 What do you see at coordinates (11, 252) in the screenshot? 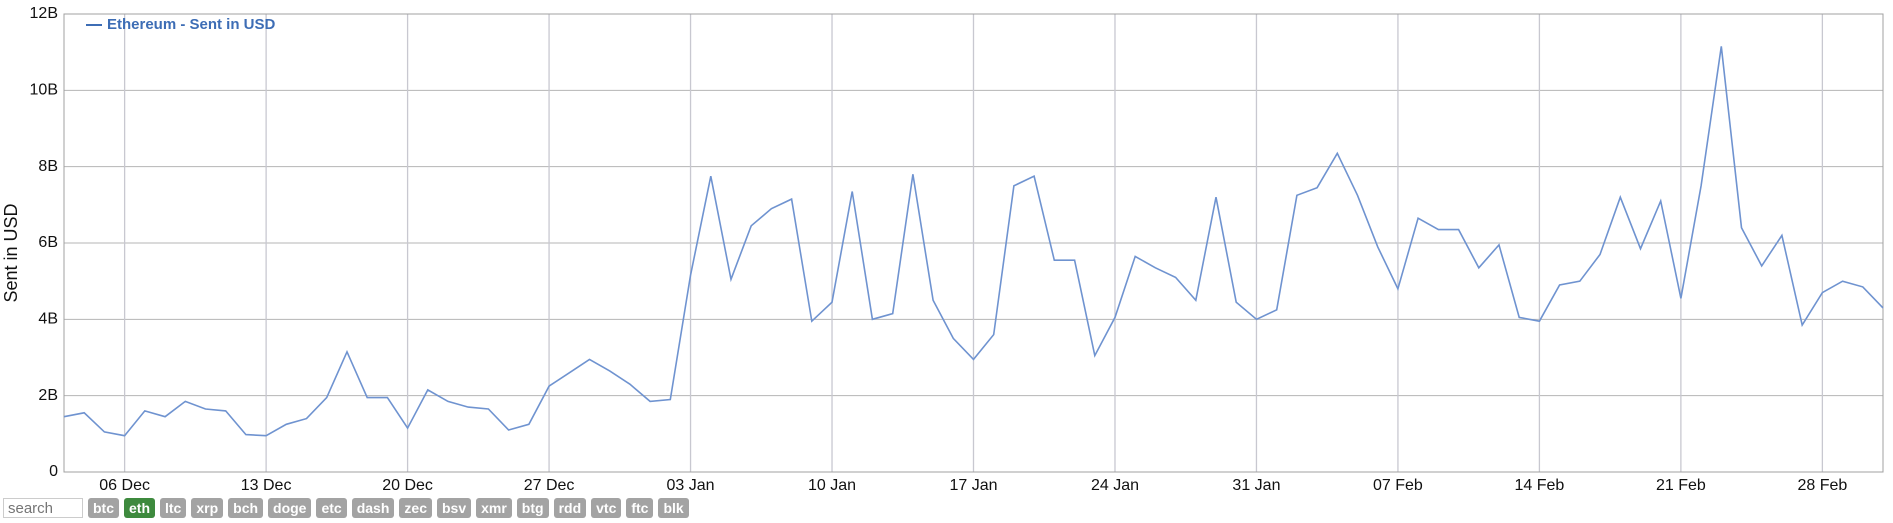
I see `y-axis-label: Sent in USD` at bounding box center [11, 252].